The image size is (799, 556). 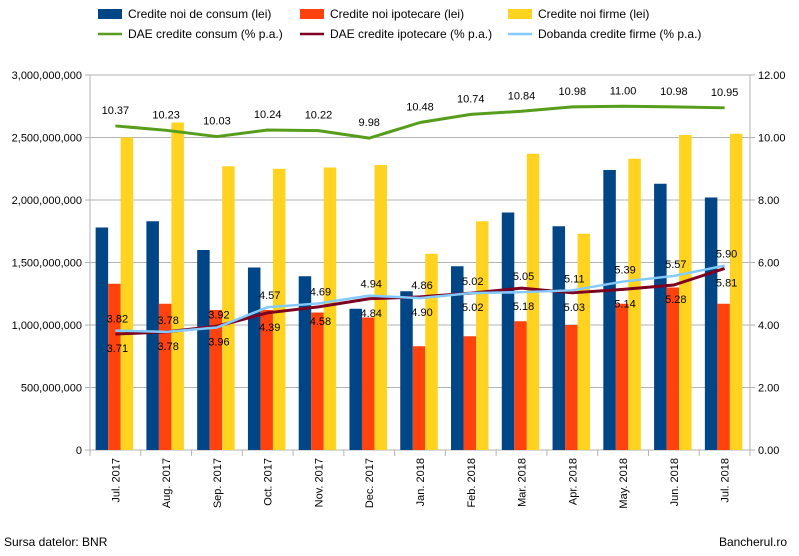 What do you see at coordinates (47, 201) in the screenshot?
I see `y-left-tick-label: 2,000,000,000` at bounding box center [47, 201].